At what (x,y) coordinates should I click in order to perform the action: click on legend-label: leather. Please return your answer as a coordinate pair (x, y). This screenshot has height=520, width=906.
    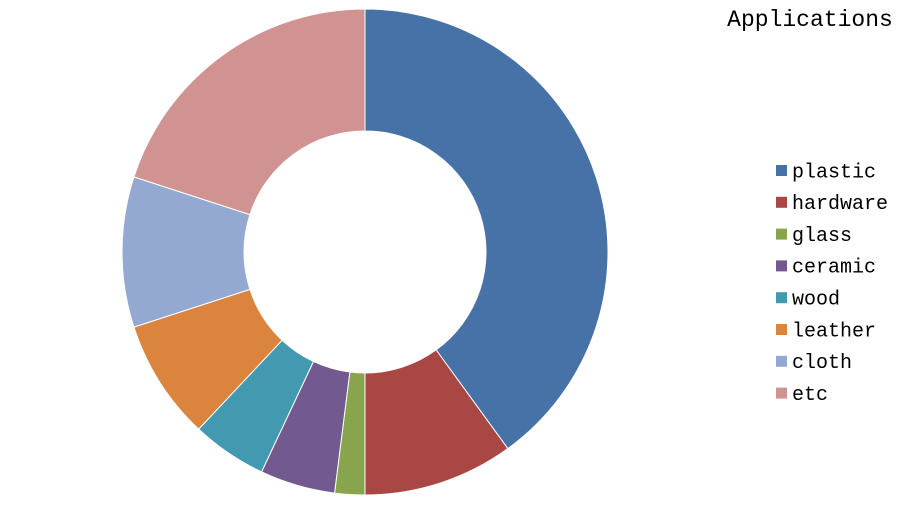
    Looking at the image, I should click on (834, 331).